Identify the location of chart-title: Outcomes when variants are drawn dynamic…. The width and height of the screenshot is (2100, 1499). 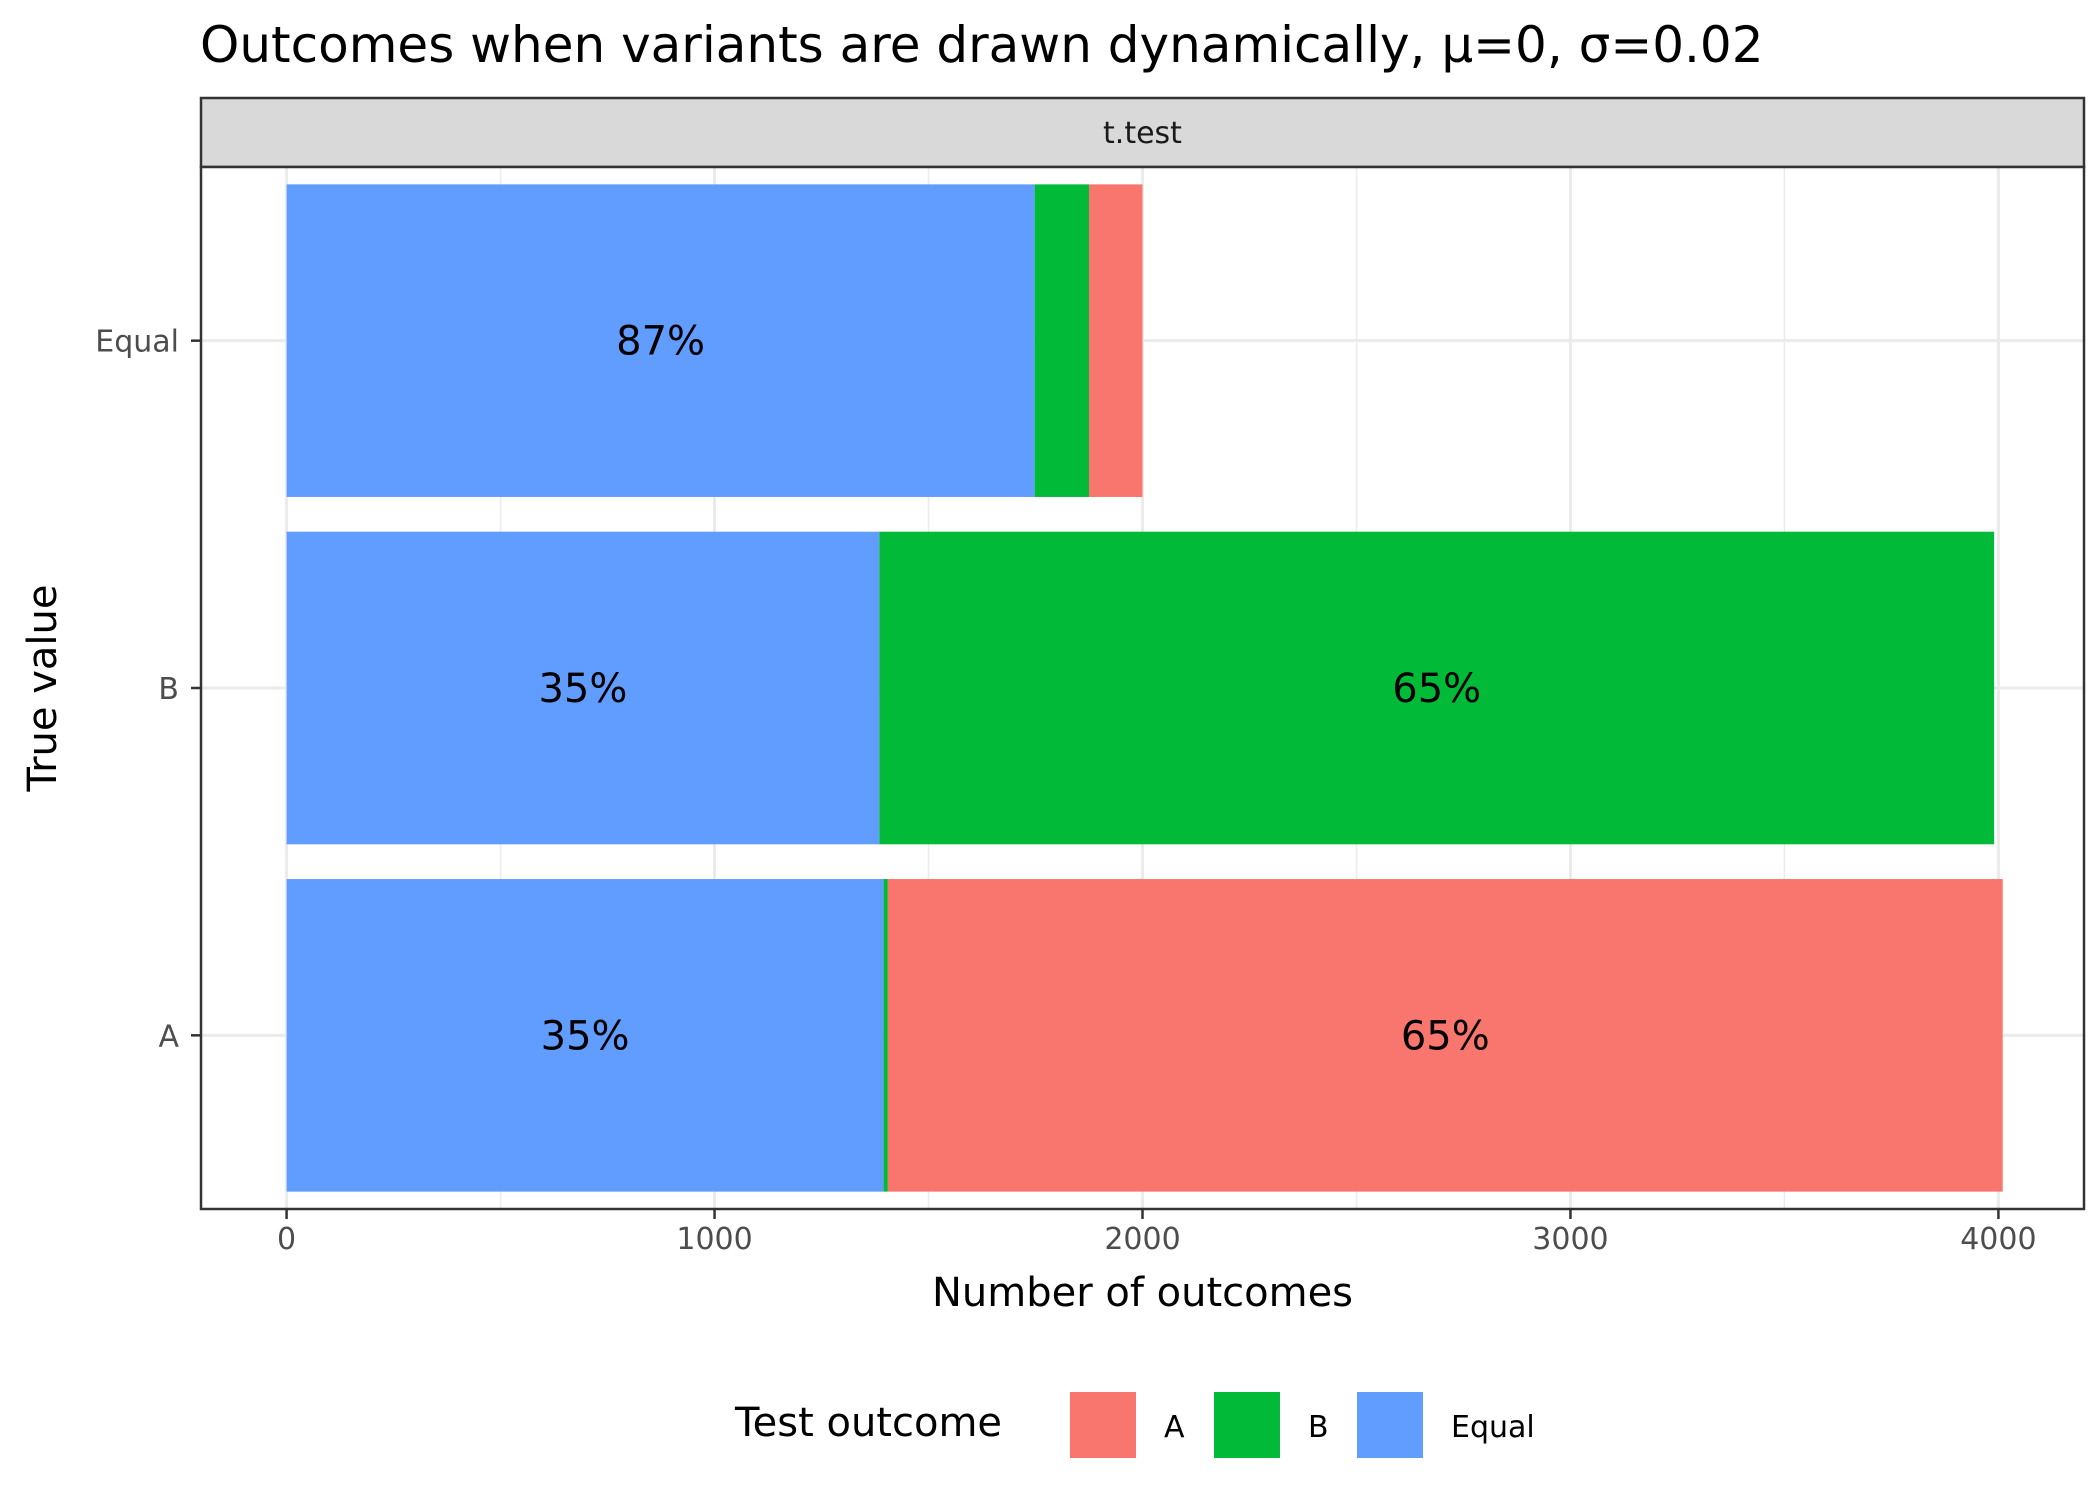
(982, 45).